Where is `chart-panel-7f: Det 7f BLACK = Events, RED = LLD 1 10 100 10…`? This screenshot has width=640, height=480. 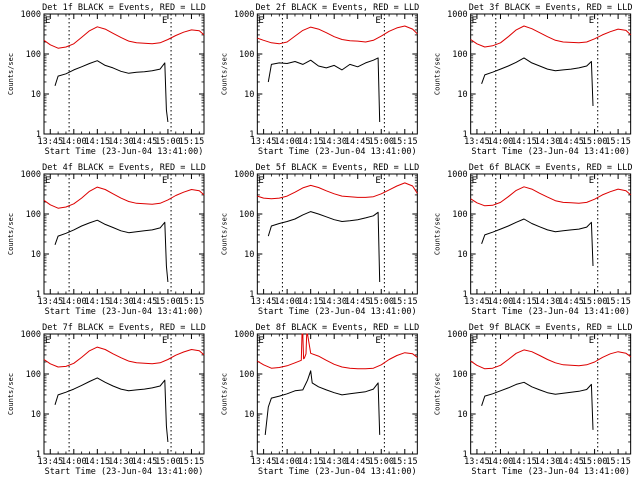 chart-panel-7f: Det 7f BLACK = Events, RED = LLD 1 10 100 10… is located at coordinates (106, 400).